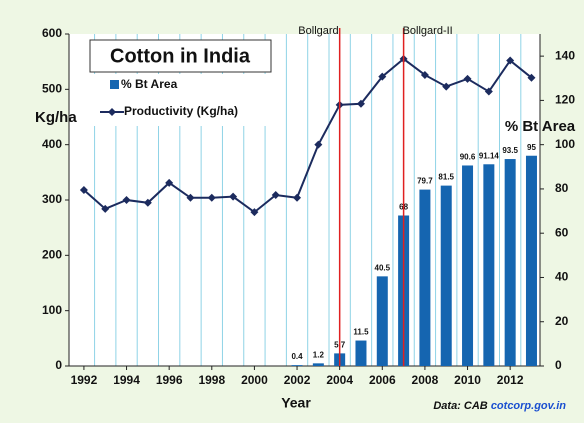 This screenshot has height=423, width=584. Describe the element at coordinates (565, 144) in the screenshot. I see `y2-tick-label: 100` at that location.